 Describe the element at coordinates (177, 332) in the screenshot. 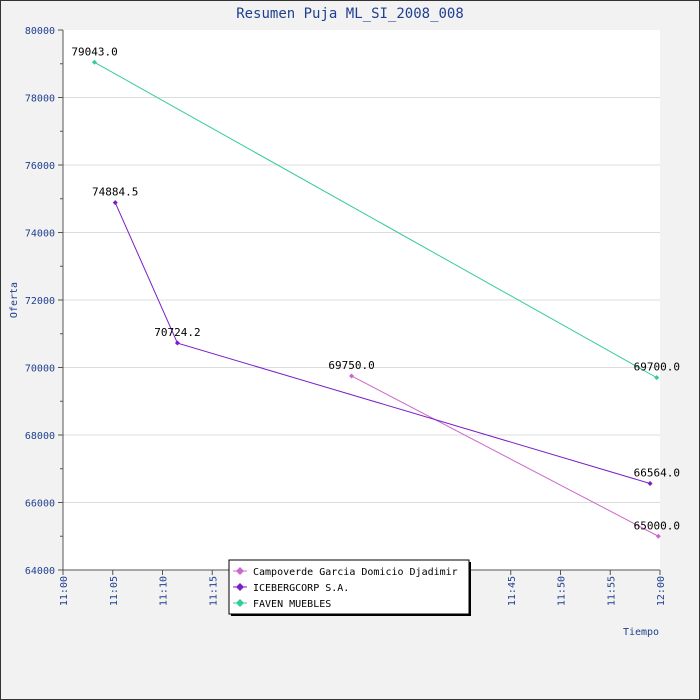

I see `data-label: 70724.2` at that location.